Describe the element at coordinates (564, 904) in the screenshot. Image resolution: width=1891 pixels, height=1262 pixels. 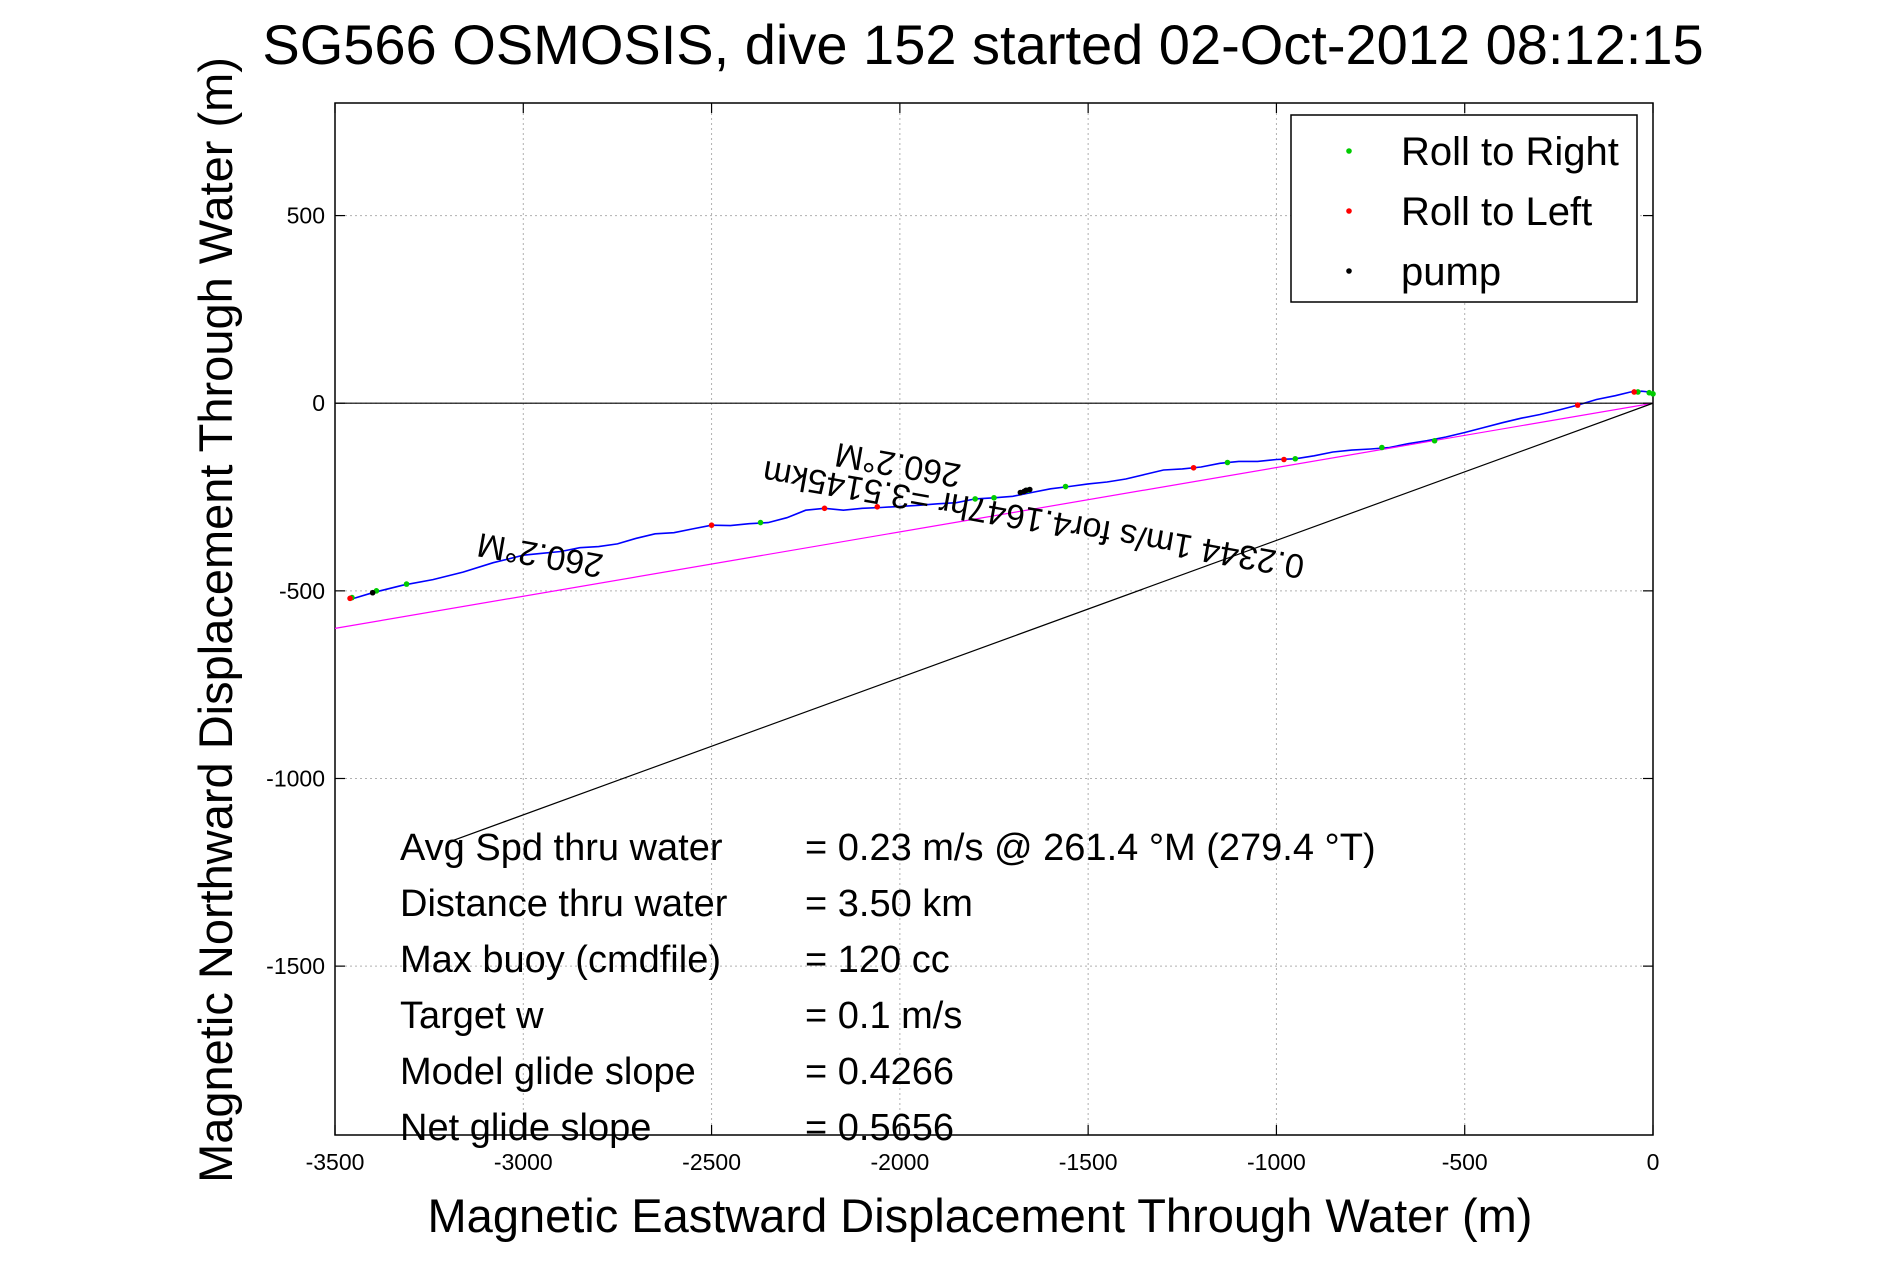
I see `stat-label: Distance thru water` at that location.